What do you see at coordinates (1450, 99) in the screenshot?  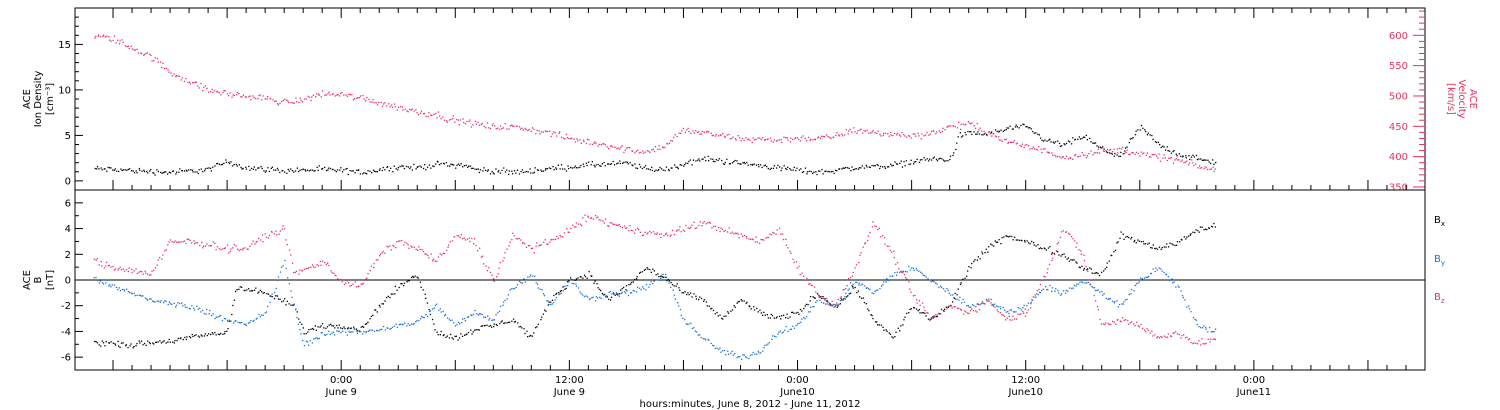 I see `velocity-axis-label-line3: [km/s]` at bounding box center [1450, 99].